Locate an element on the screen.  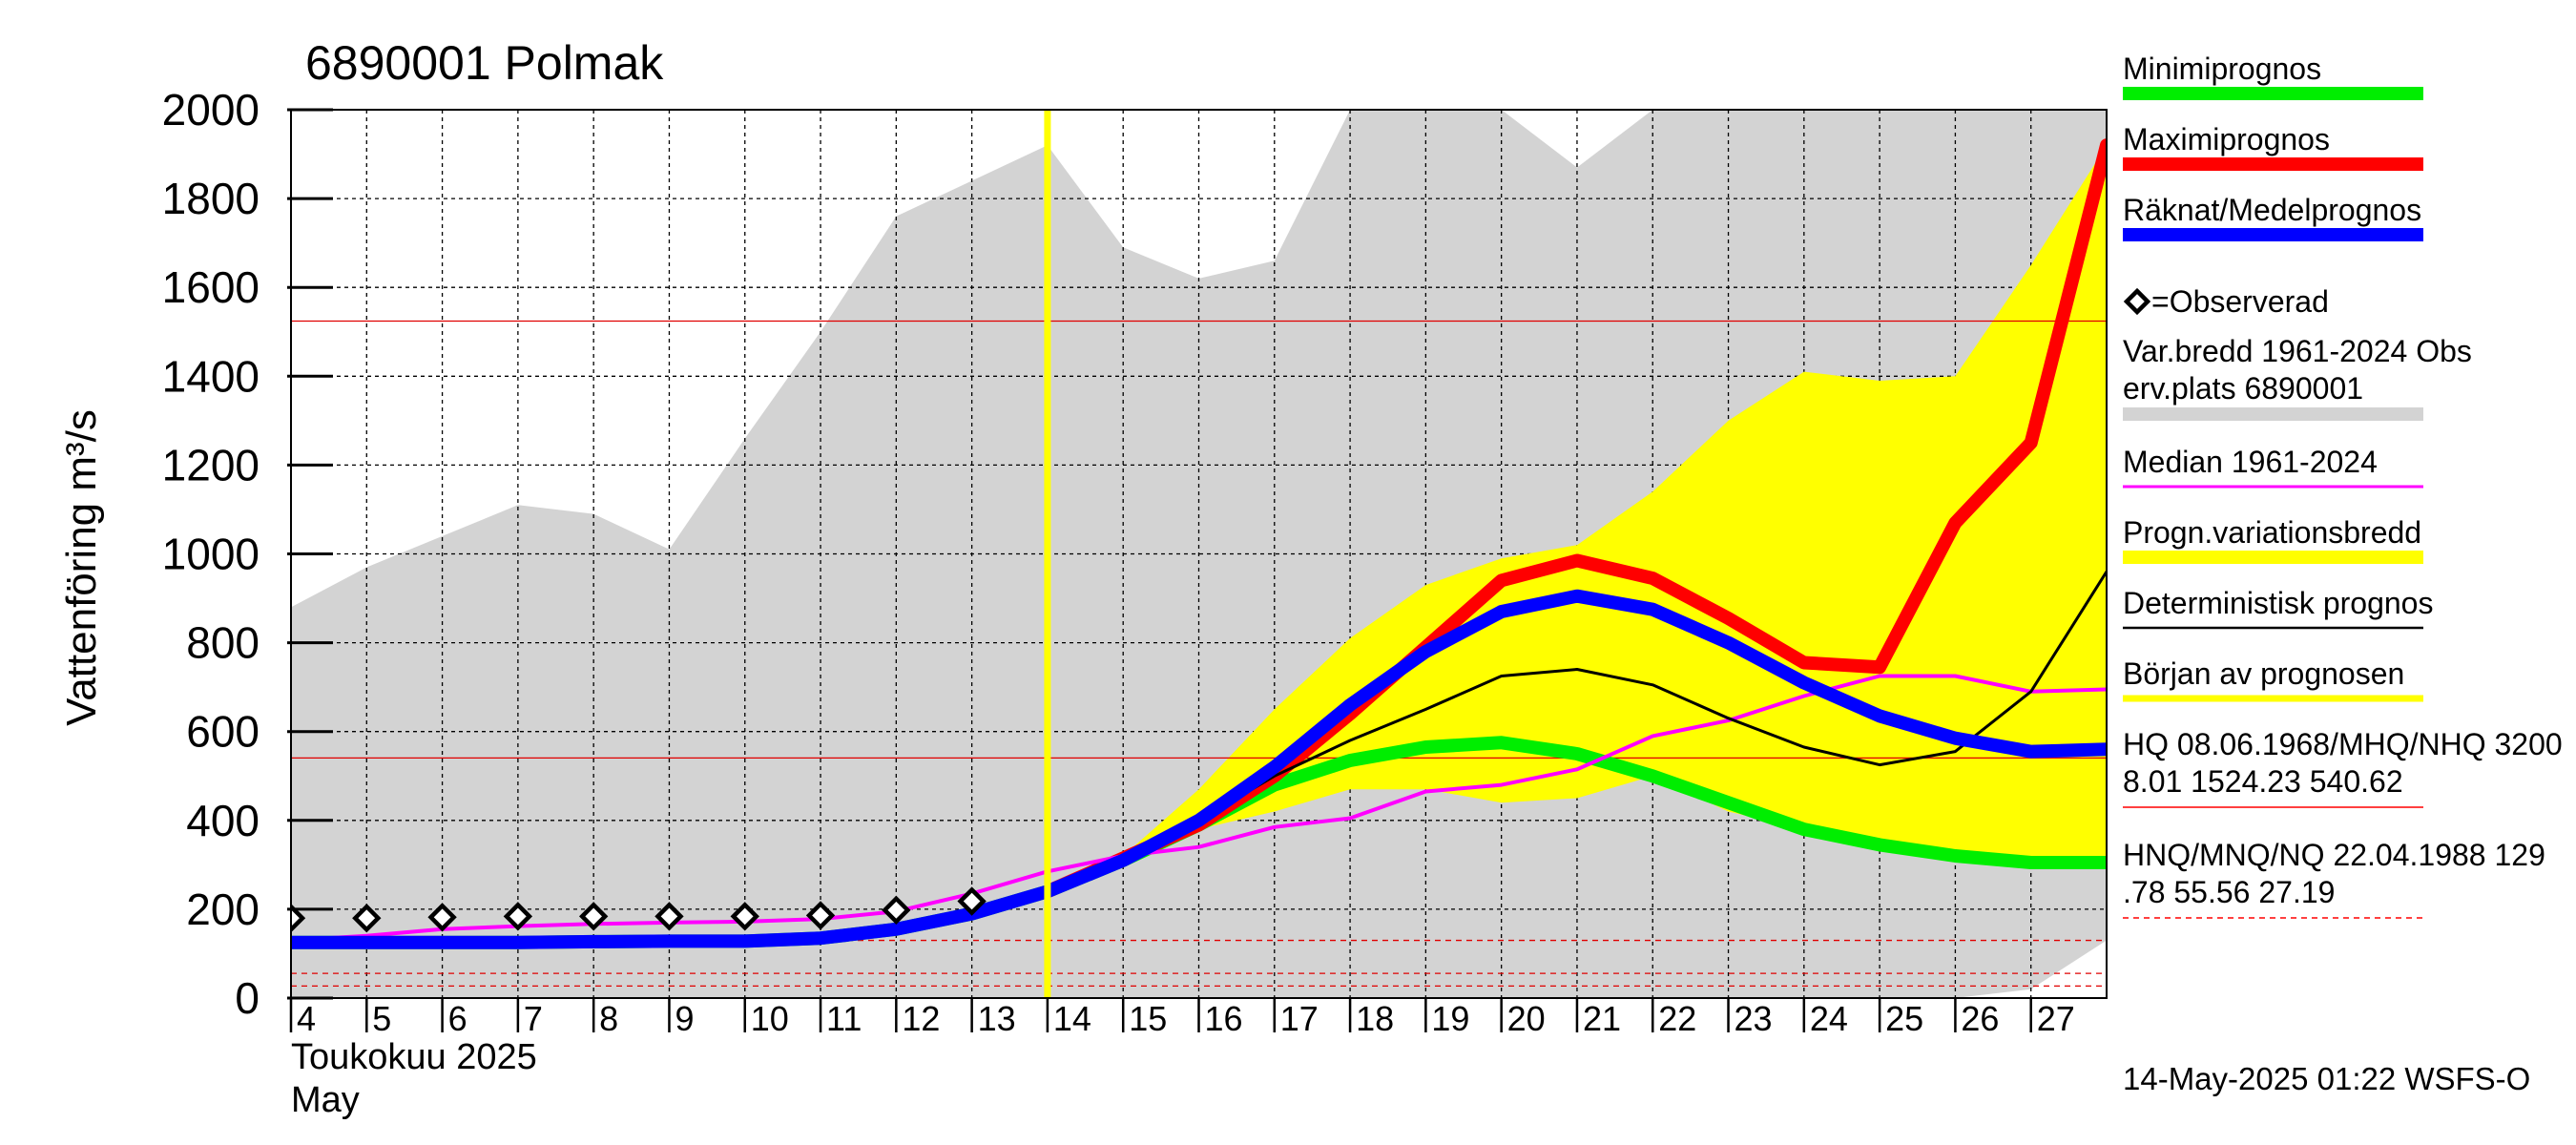
y-tick-label: 1400 is located at coordinates (211, 376).